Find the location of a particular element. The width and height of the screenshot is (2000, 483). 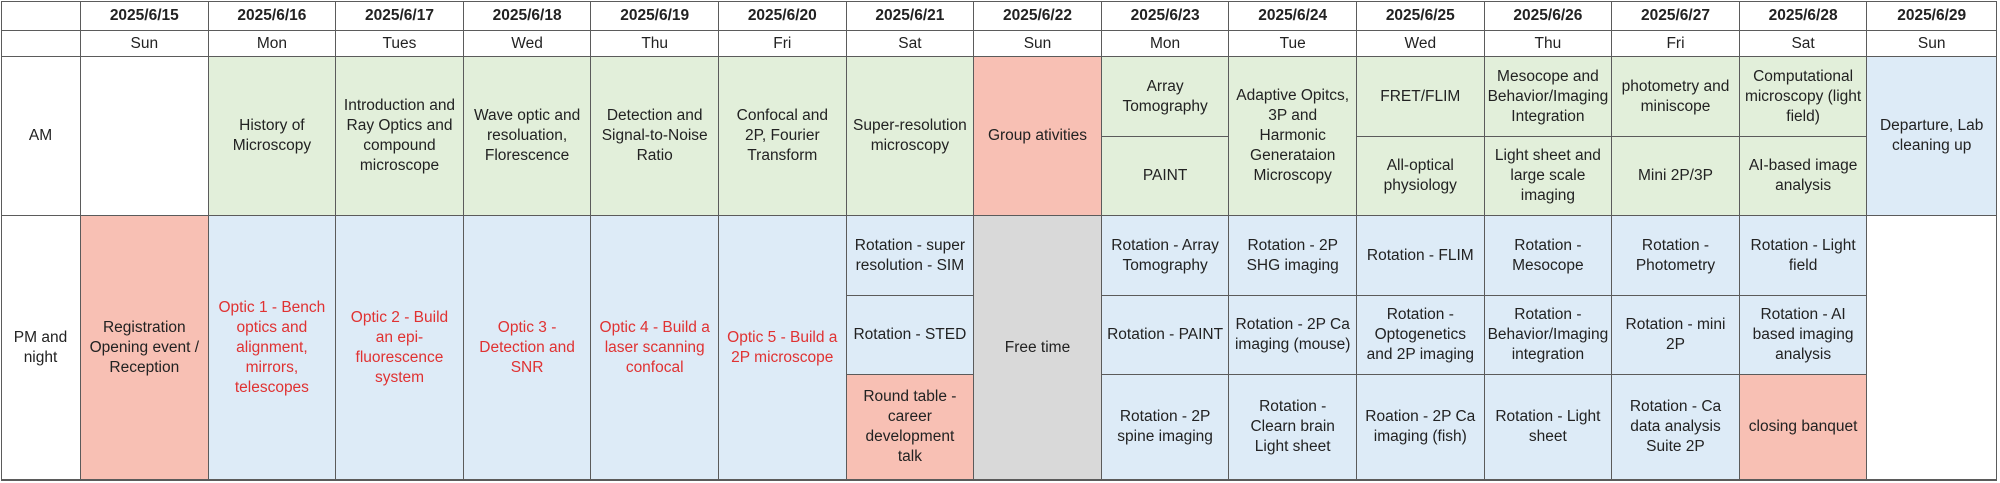

am-session: photometry and miniscope is located at coordinates (1676, 97).